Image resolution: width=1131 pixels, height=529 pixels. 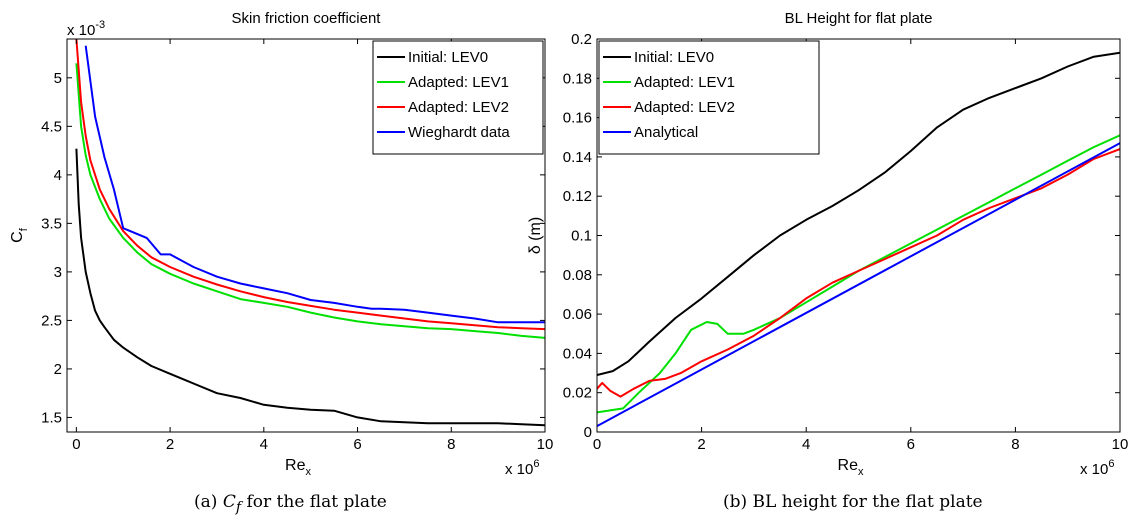 I want to click on y-tick-label: 0.12, so click(x=577, y=196).